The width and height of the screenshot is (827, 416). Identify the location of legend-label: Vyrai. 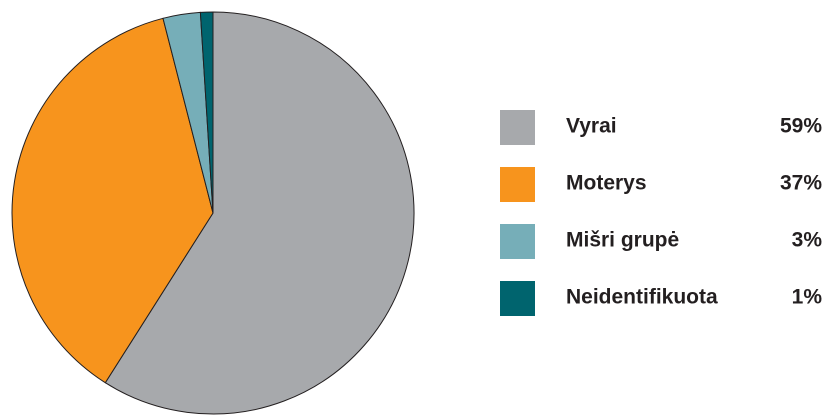
(591, 126).